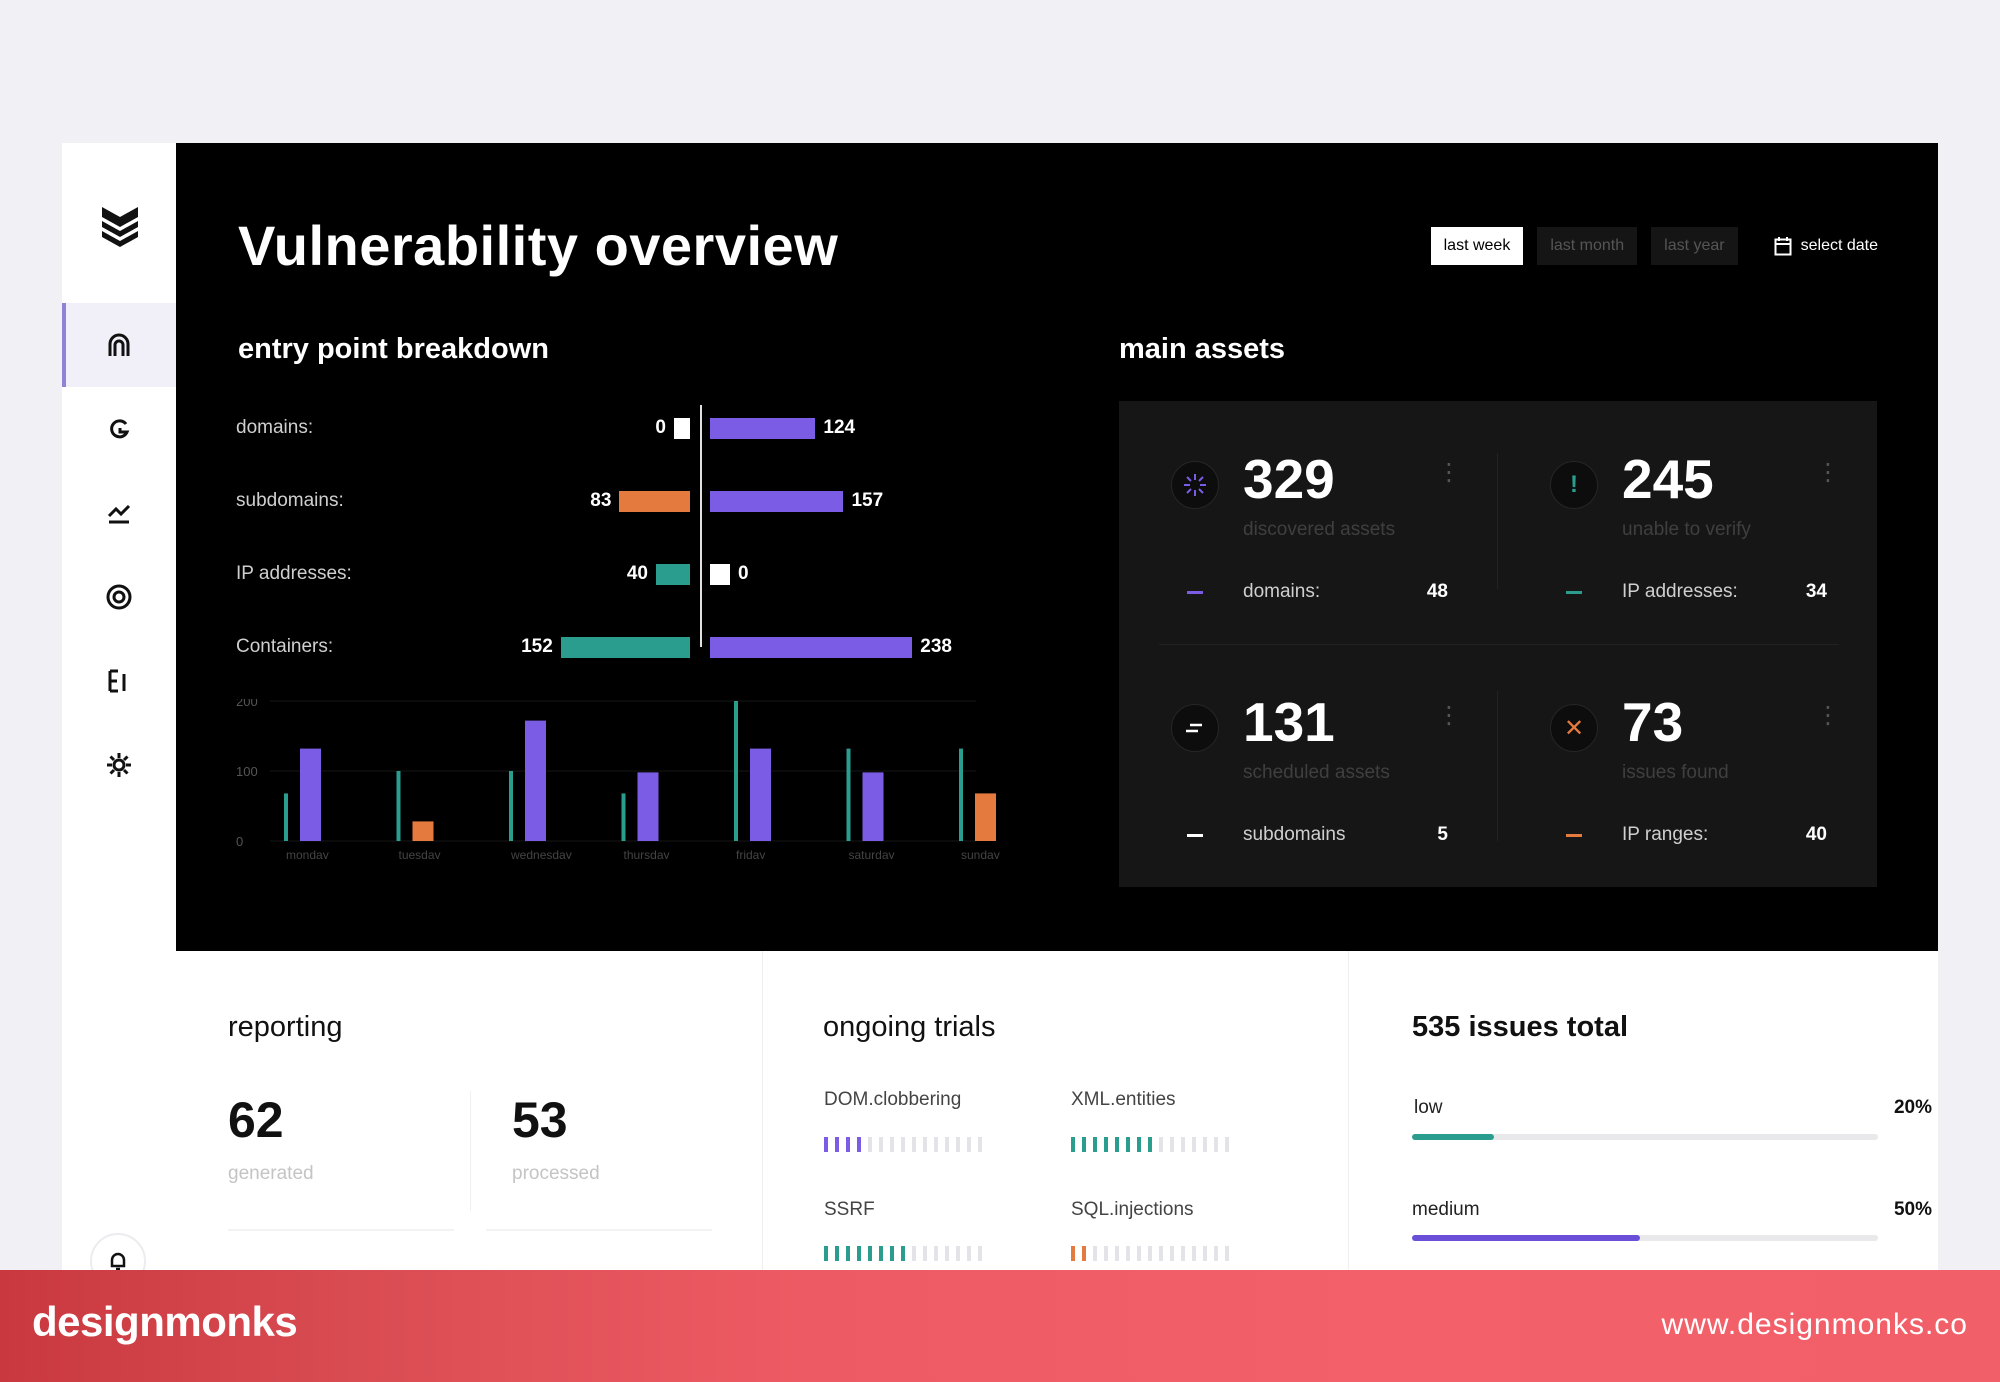 This screenshot has width=2000, height=1382. I want to click on asset-row-label: IP ranges:, so click(1665, 834).